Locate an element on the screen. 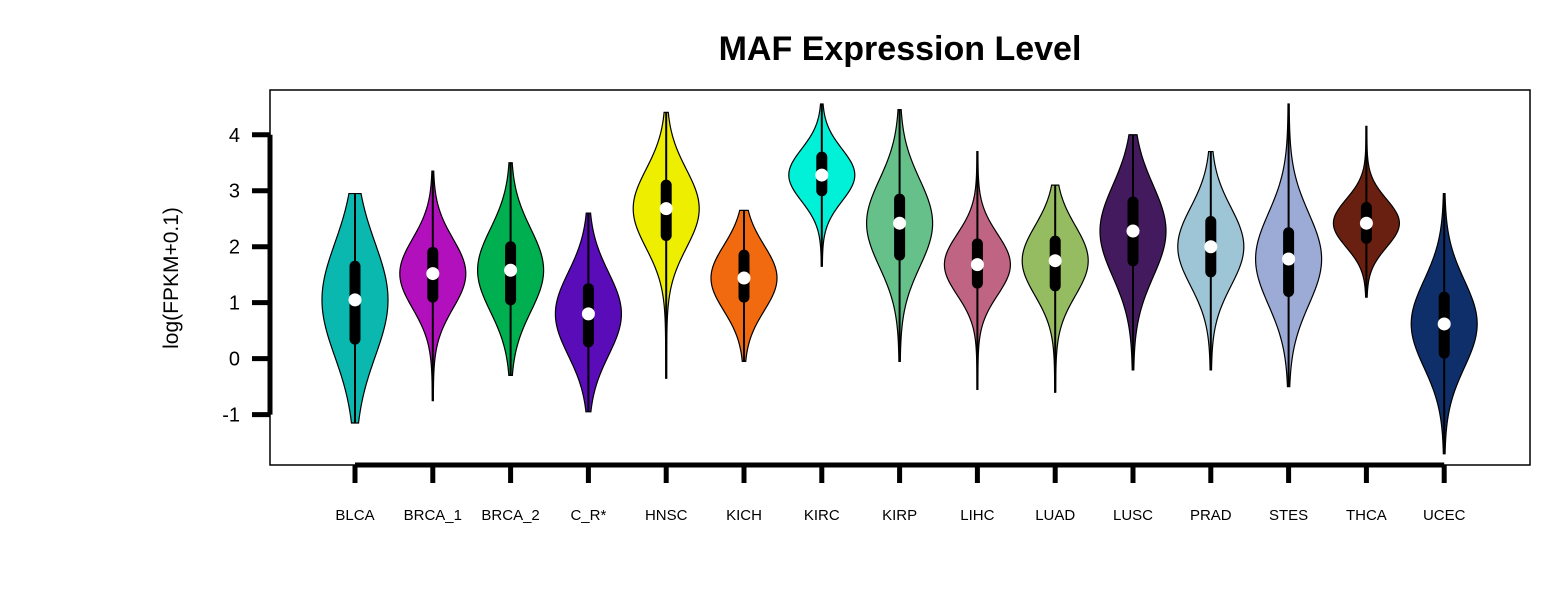 The width and height of the screenshot is (1560, 591). x-tick-label: KIRP is located at coordinates (899, 515).